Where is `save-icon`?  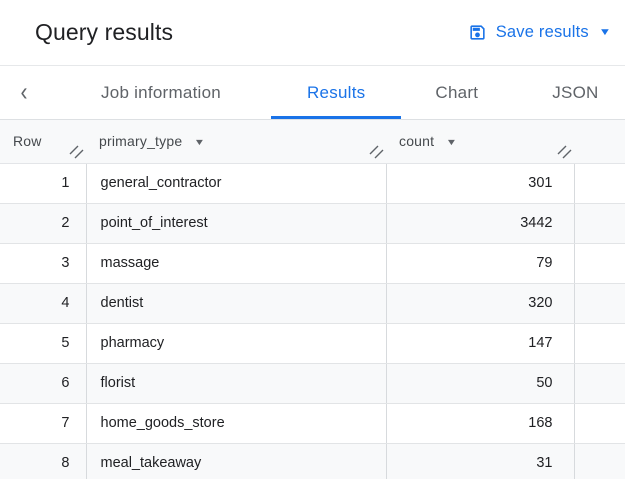 save-icon is located at coordinates (477, 32).